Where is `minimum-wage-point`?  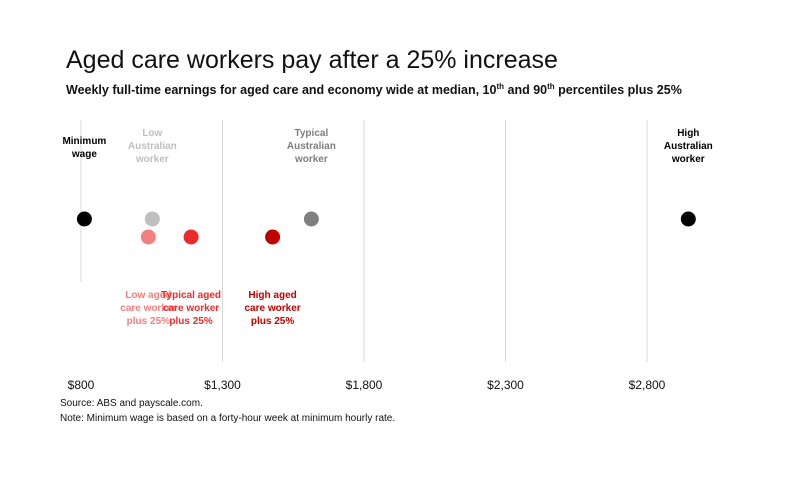
minimum-wage-point is located at coordinates (84, 219).